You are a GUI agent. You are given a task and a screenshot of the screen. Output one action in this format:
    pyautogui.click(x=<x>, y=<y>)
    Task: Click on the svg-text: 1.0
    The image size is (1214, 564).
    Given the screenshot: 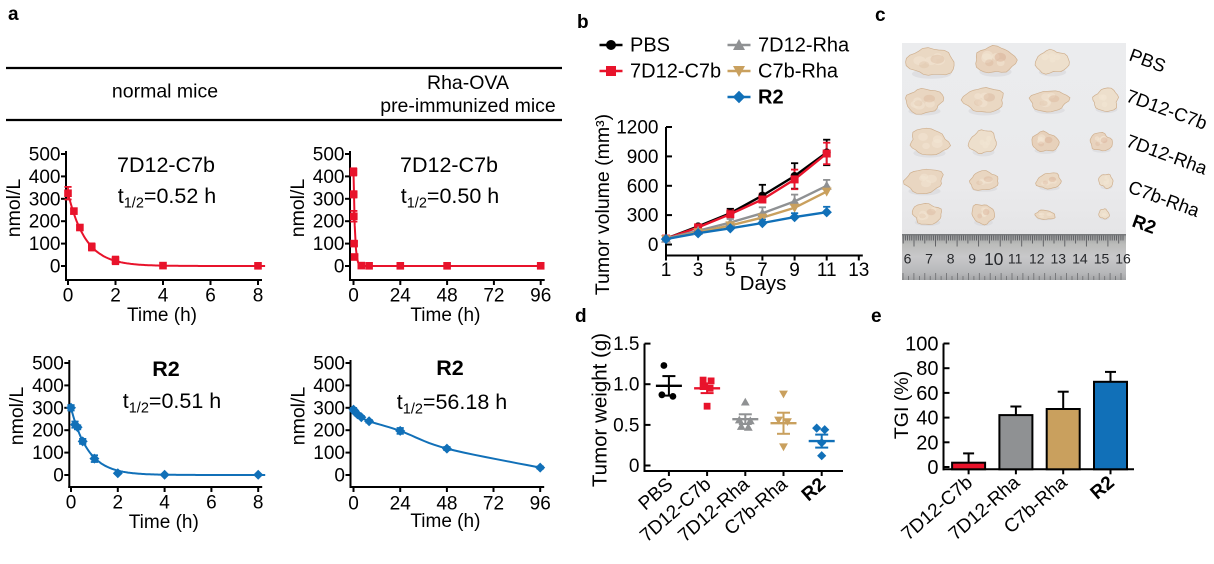 What is the action you would take?
    pyautogui.click(x=626, y=385)
    